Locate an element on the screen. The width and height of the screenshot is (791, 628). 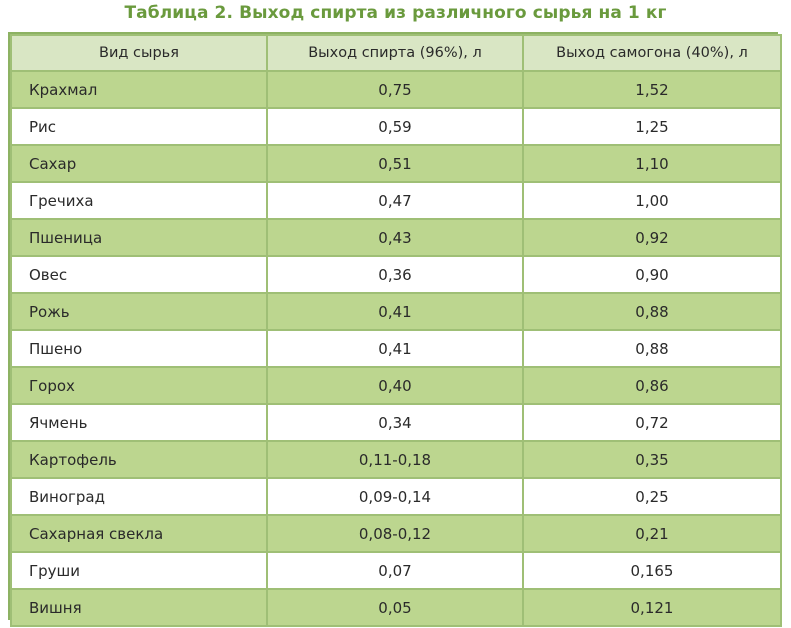
cell-moonshine-yield: 0,165 is located at coordinates (652, 570).